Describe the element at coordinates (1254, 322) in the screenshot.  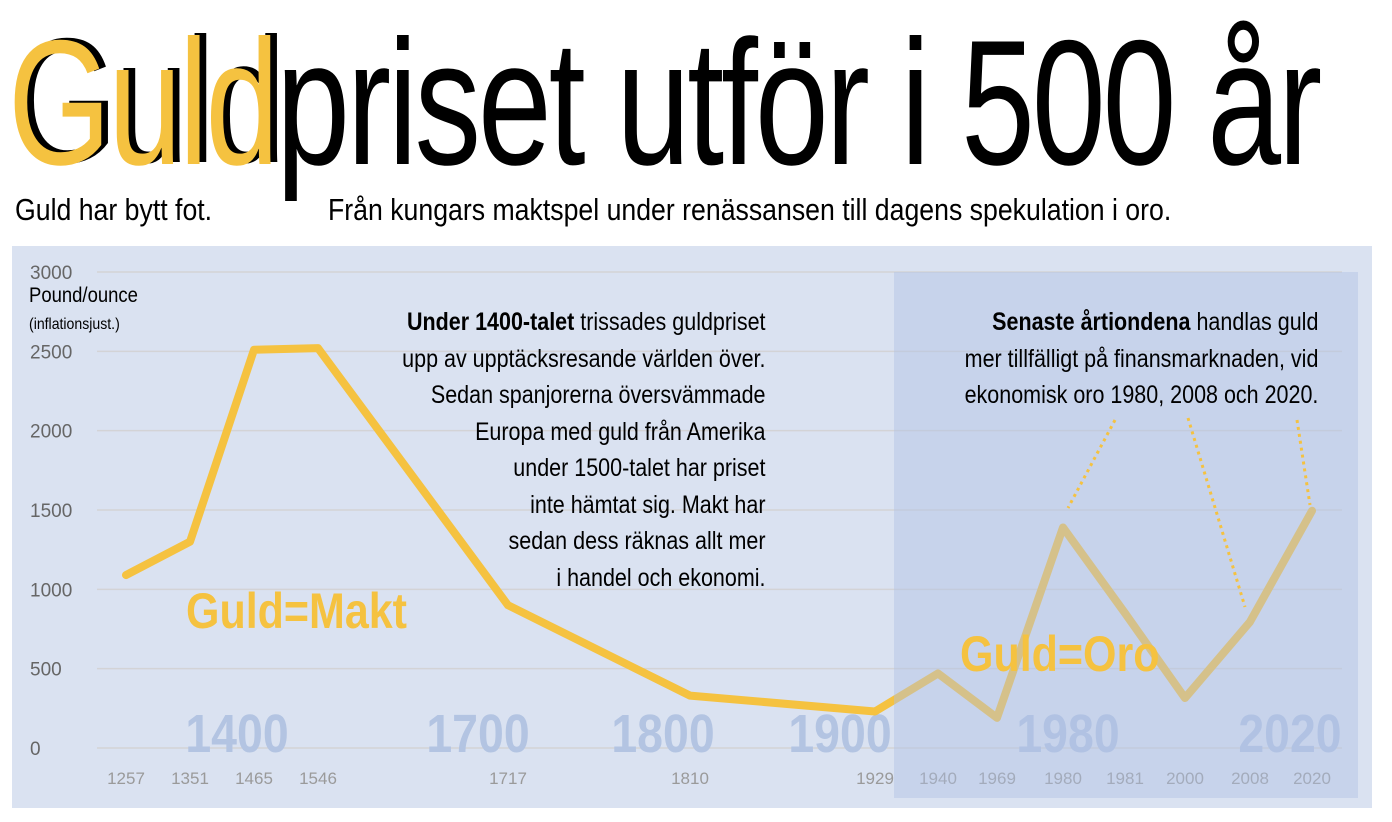
I see `annotation-line: handlas guld` at that location.